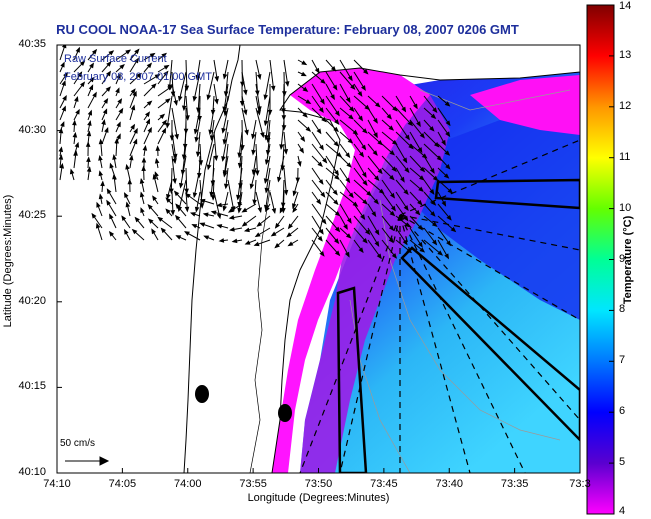 Image resolution: width=651 pixels, height=519 pixels. Describe the element at coordinates (115, 59) in the screenshot. I see `legend-current-label: Raw Surface Current` at that location.